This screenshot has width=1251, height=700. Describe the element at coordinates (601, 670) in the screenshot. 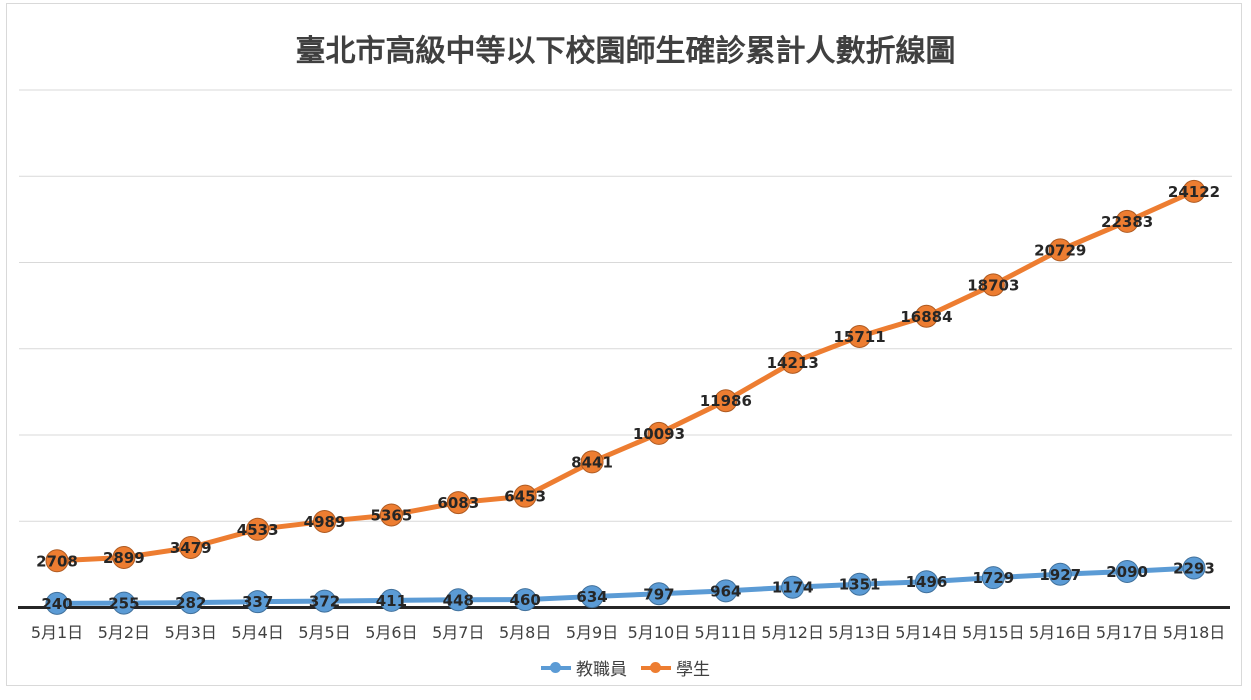

I see `legend-label-teachers: 教職員` at that location.